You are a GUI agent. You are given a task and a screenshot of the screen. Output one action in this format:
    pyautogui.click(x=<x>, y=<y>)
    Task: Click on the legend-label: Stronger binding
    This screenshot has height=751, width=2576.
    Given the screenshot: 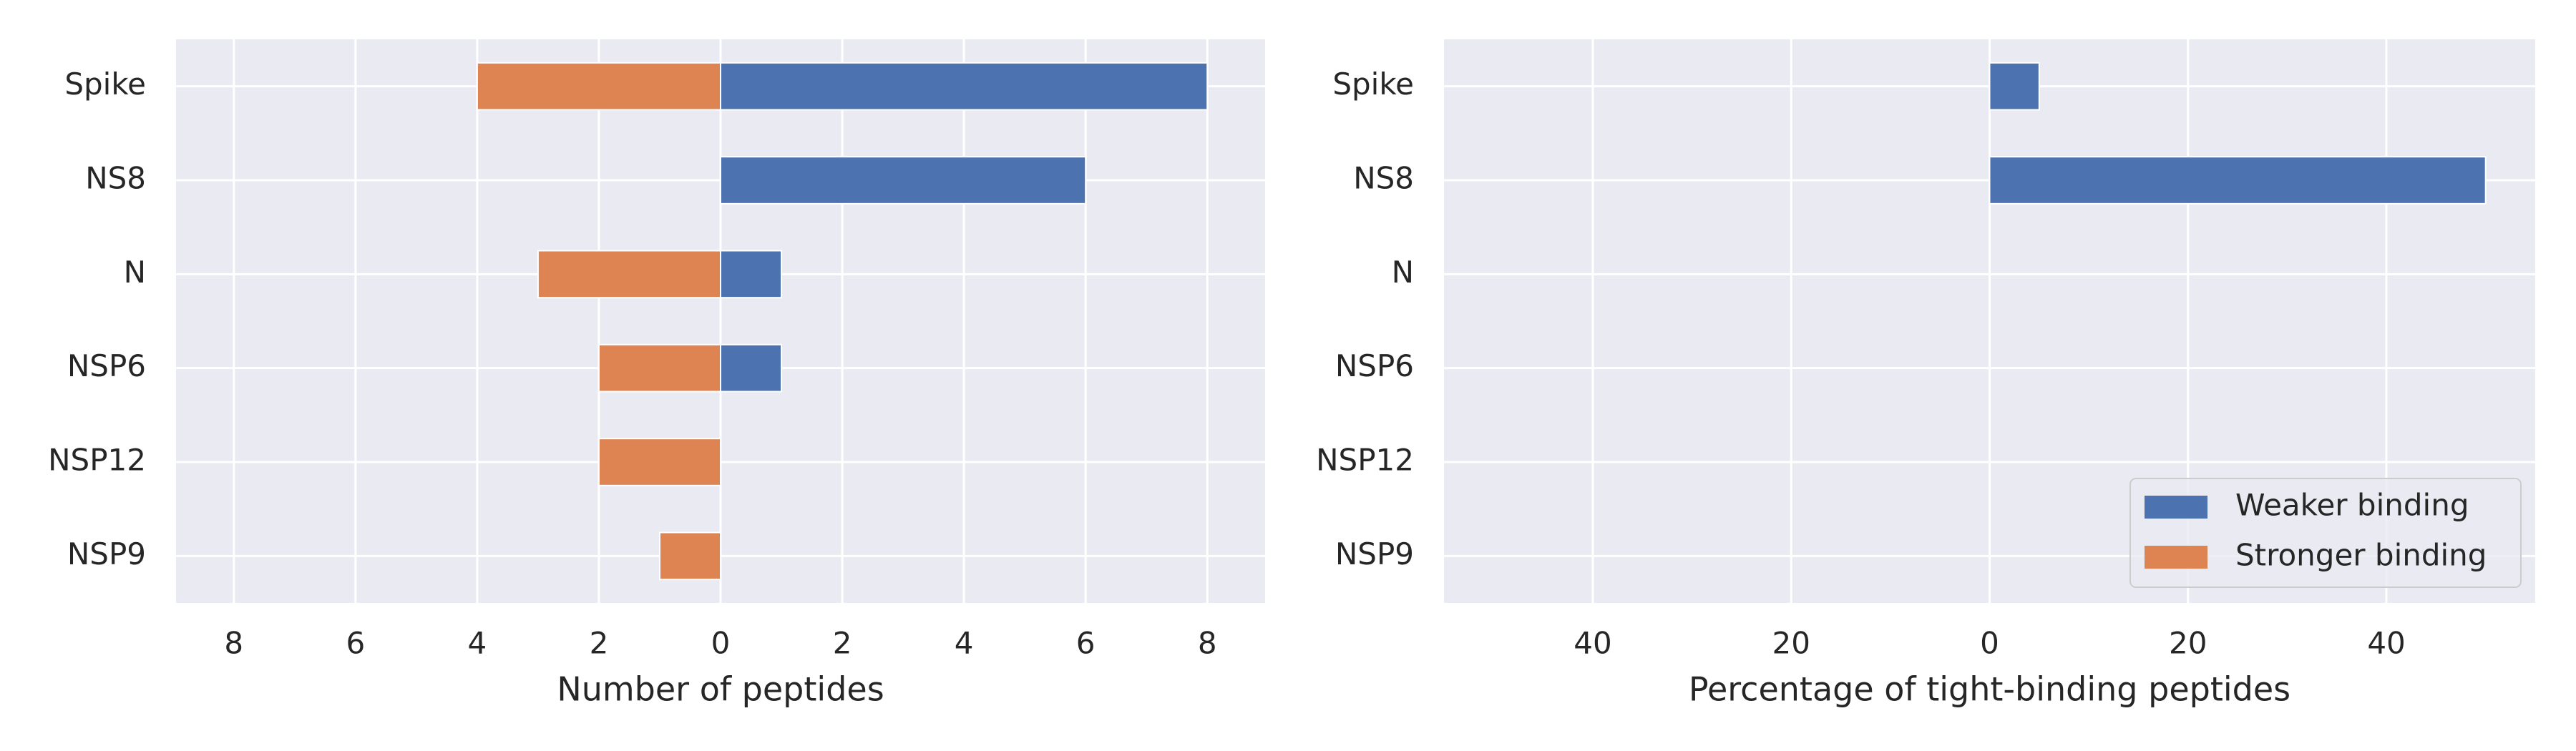 What is the action you would take?
    pyautogui.click(x=2361, y=555)
    